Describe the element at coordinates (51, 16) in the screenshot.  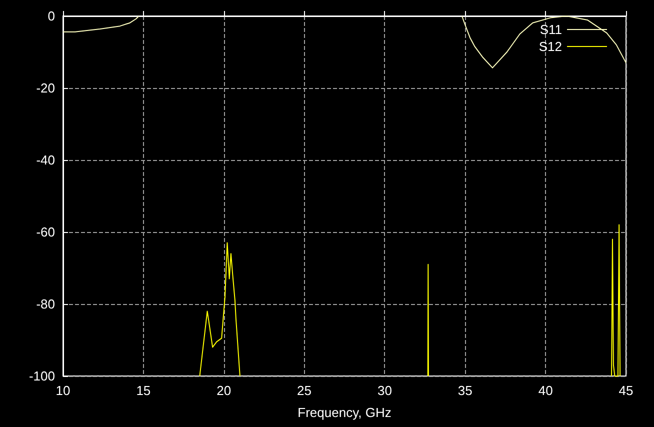
I see `y-tick-label: 0` at that location.